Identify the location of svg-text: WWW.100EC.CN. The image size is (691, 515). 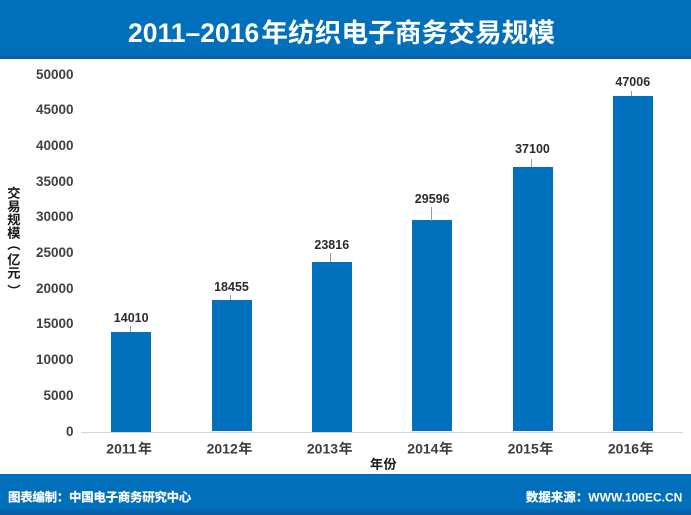
(635, 498).